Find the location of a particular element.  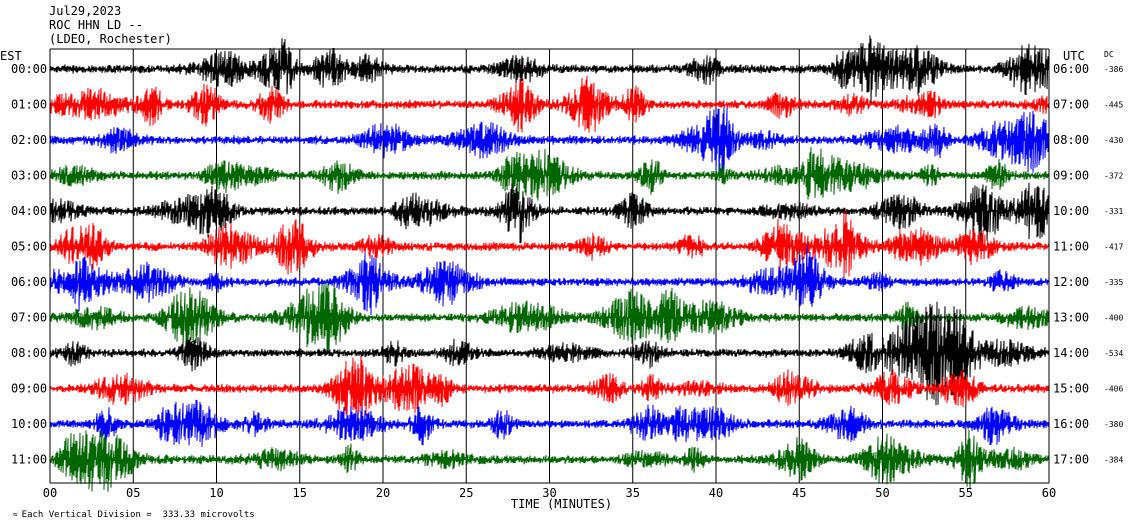

x-tick-25: 25 is located at coordinates (466, 493).